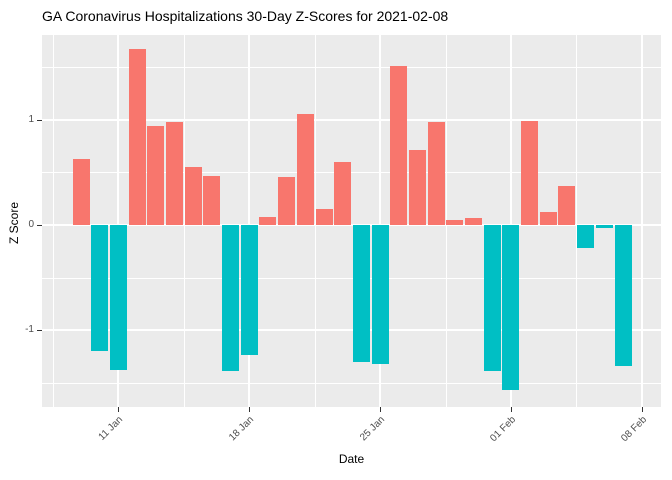  What do you see at coordinates (29, 330) in the screenshot?
I see `y-tick-label: -1` at bounding box center [29, 330].